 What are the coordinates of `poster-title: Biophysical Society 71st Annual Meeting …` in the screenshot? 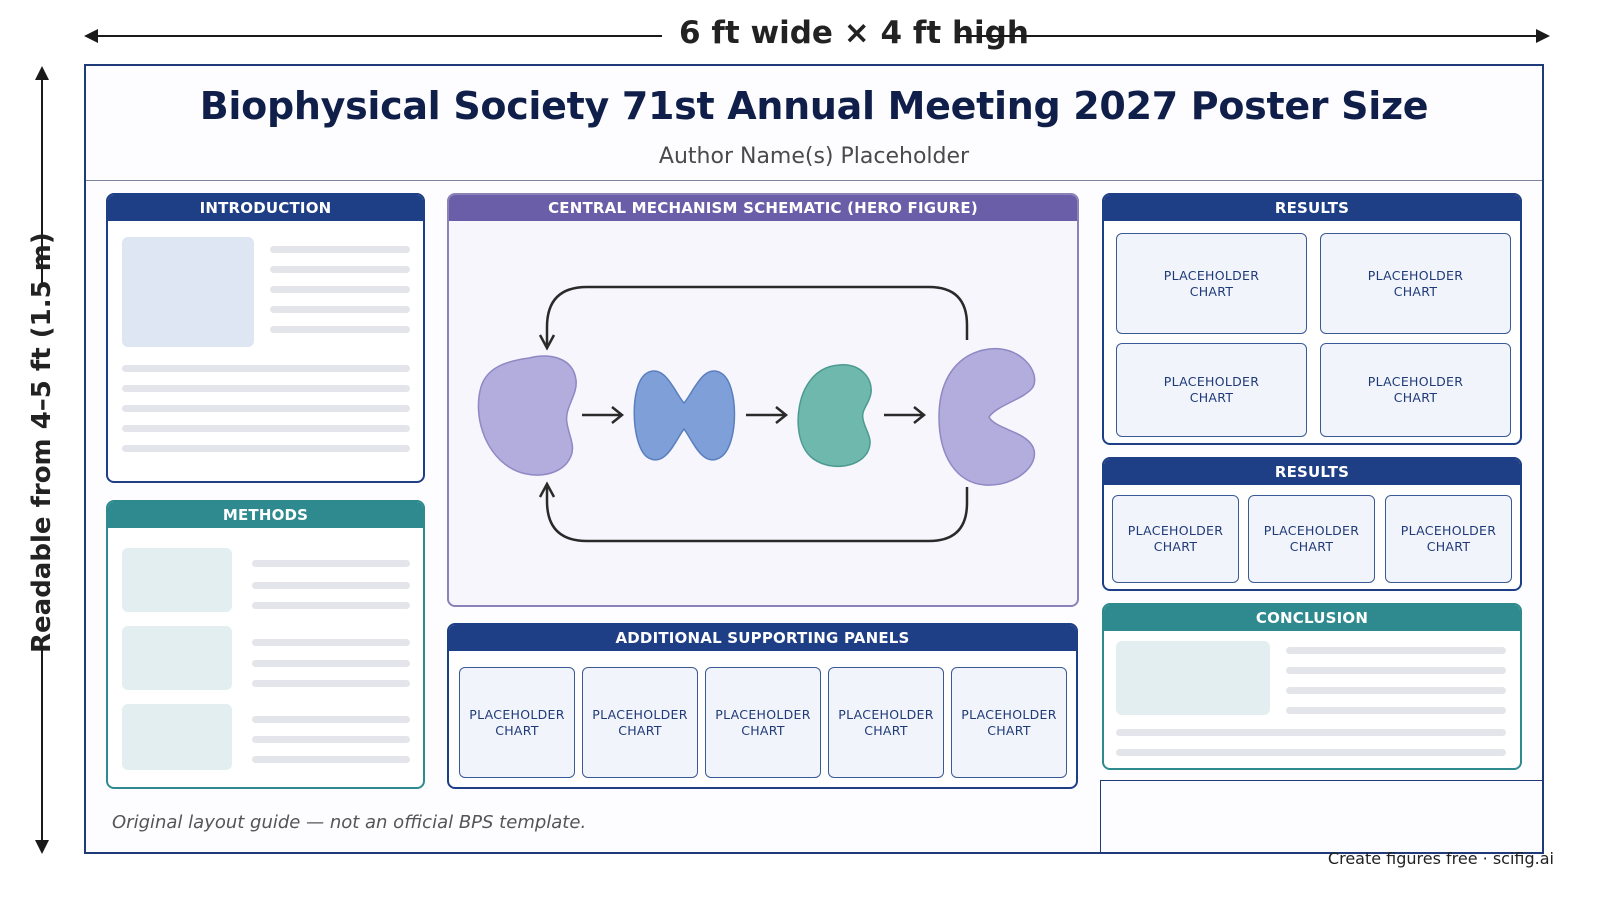 It's located at (814, 106).